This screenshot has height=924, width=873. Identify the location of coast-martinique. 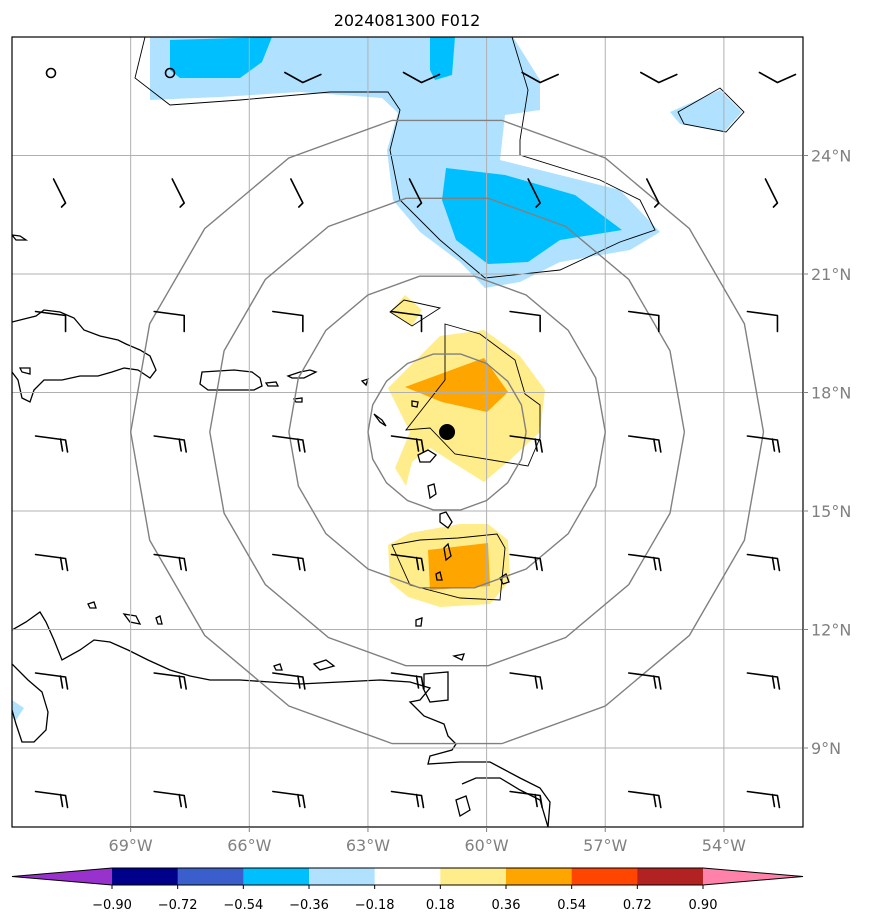
(446, 520).